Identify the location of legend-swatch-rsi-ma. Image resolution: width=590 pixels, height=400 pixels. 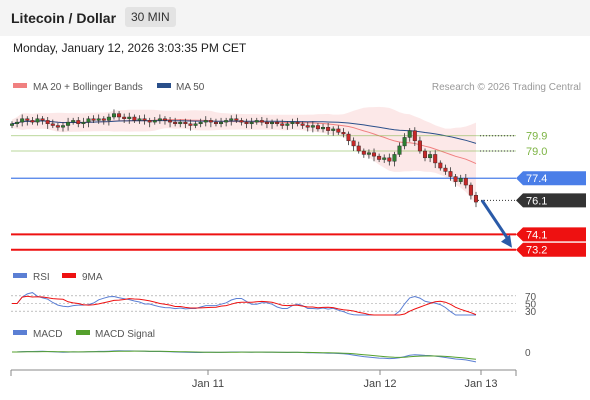
(69, 275).